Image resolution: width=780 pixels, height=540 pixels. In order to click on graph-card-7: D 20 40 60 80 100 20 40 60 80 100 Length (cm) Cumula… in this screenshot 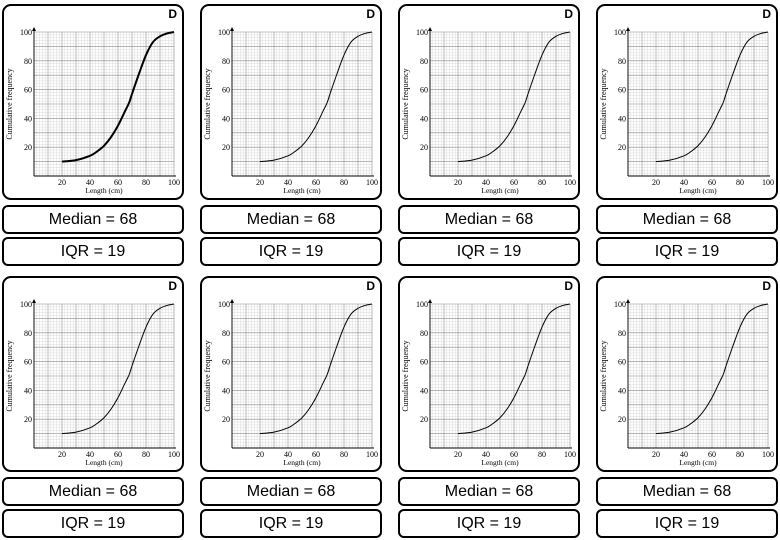, I will do `click(489, 374)`.